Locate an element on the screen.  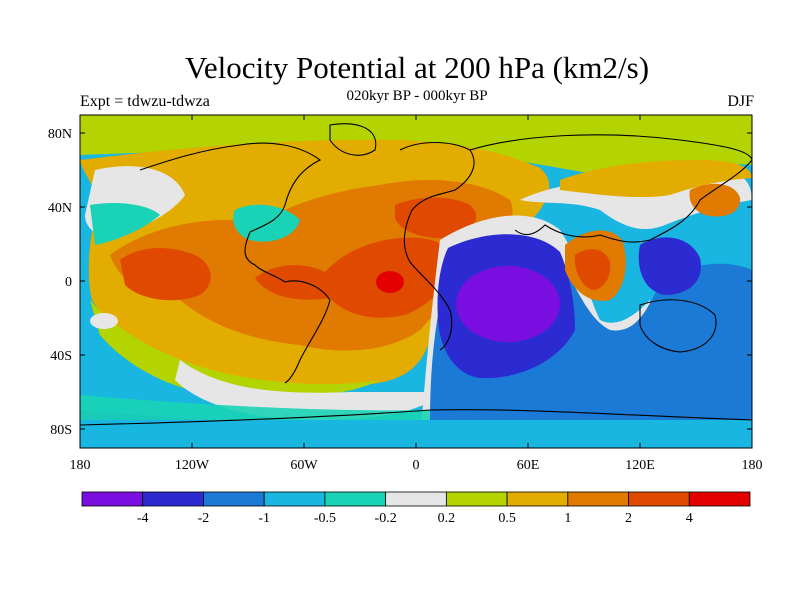
colorbar-label: 0.5 is located at coordinates (507, 518).